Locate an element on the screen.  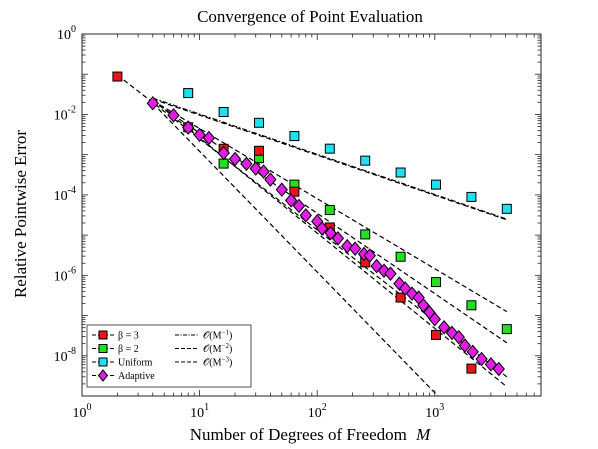
legend-label: Adaptive is located at coordinates (136, 376).